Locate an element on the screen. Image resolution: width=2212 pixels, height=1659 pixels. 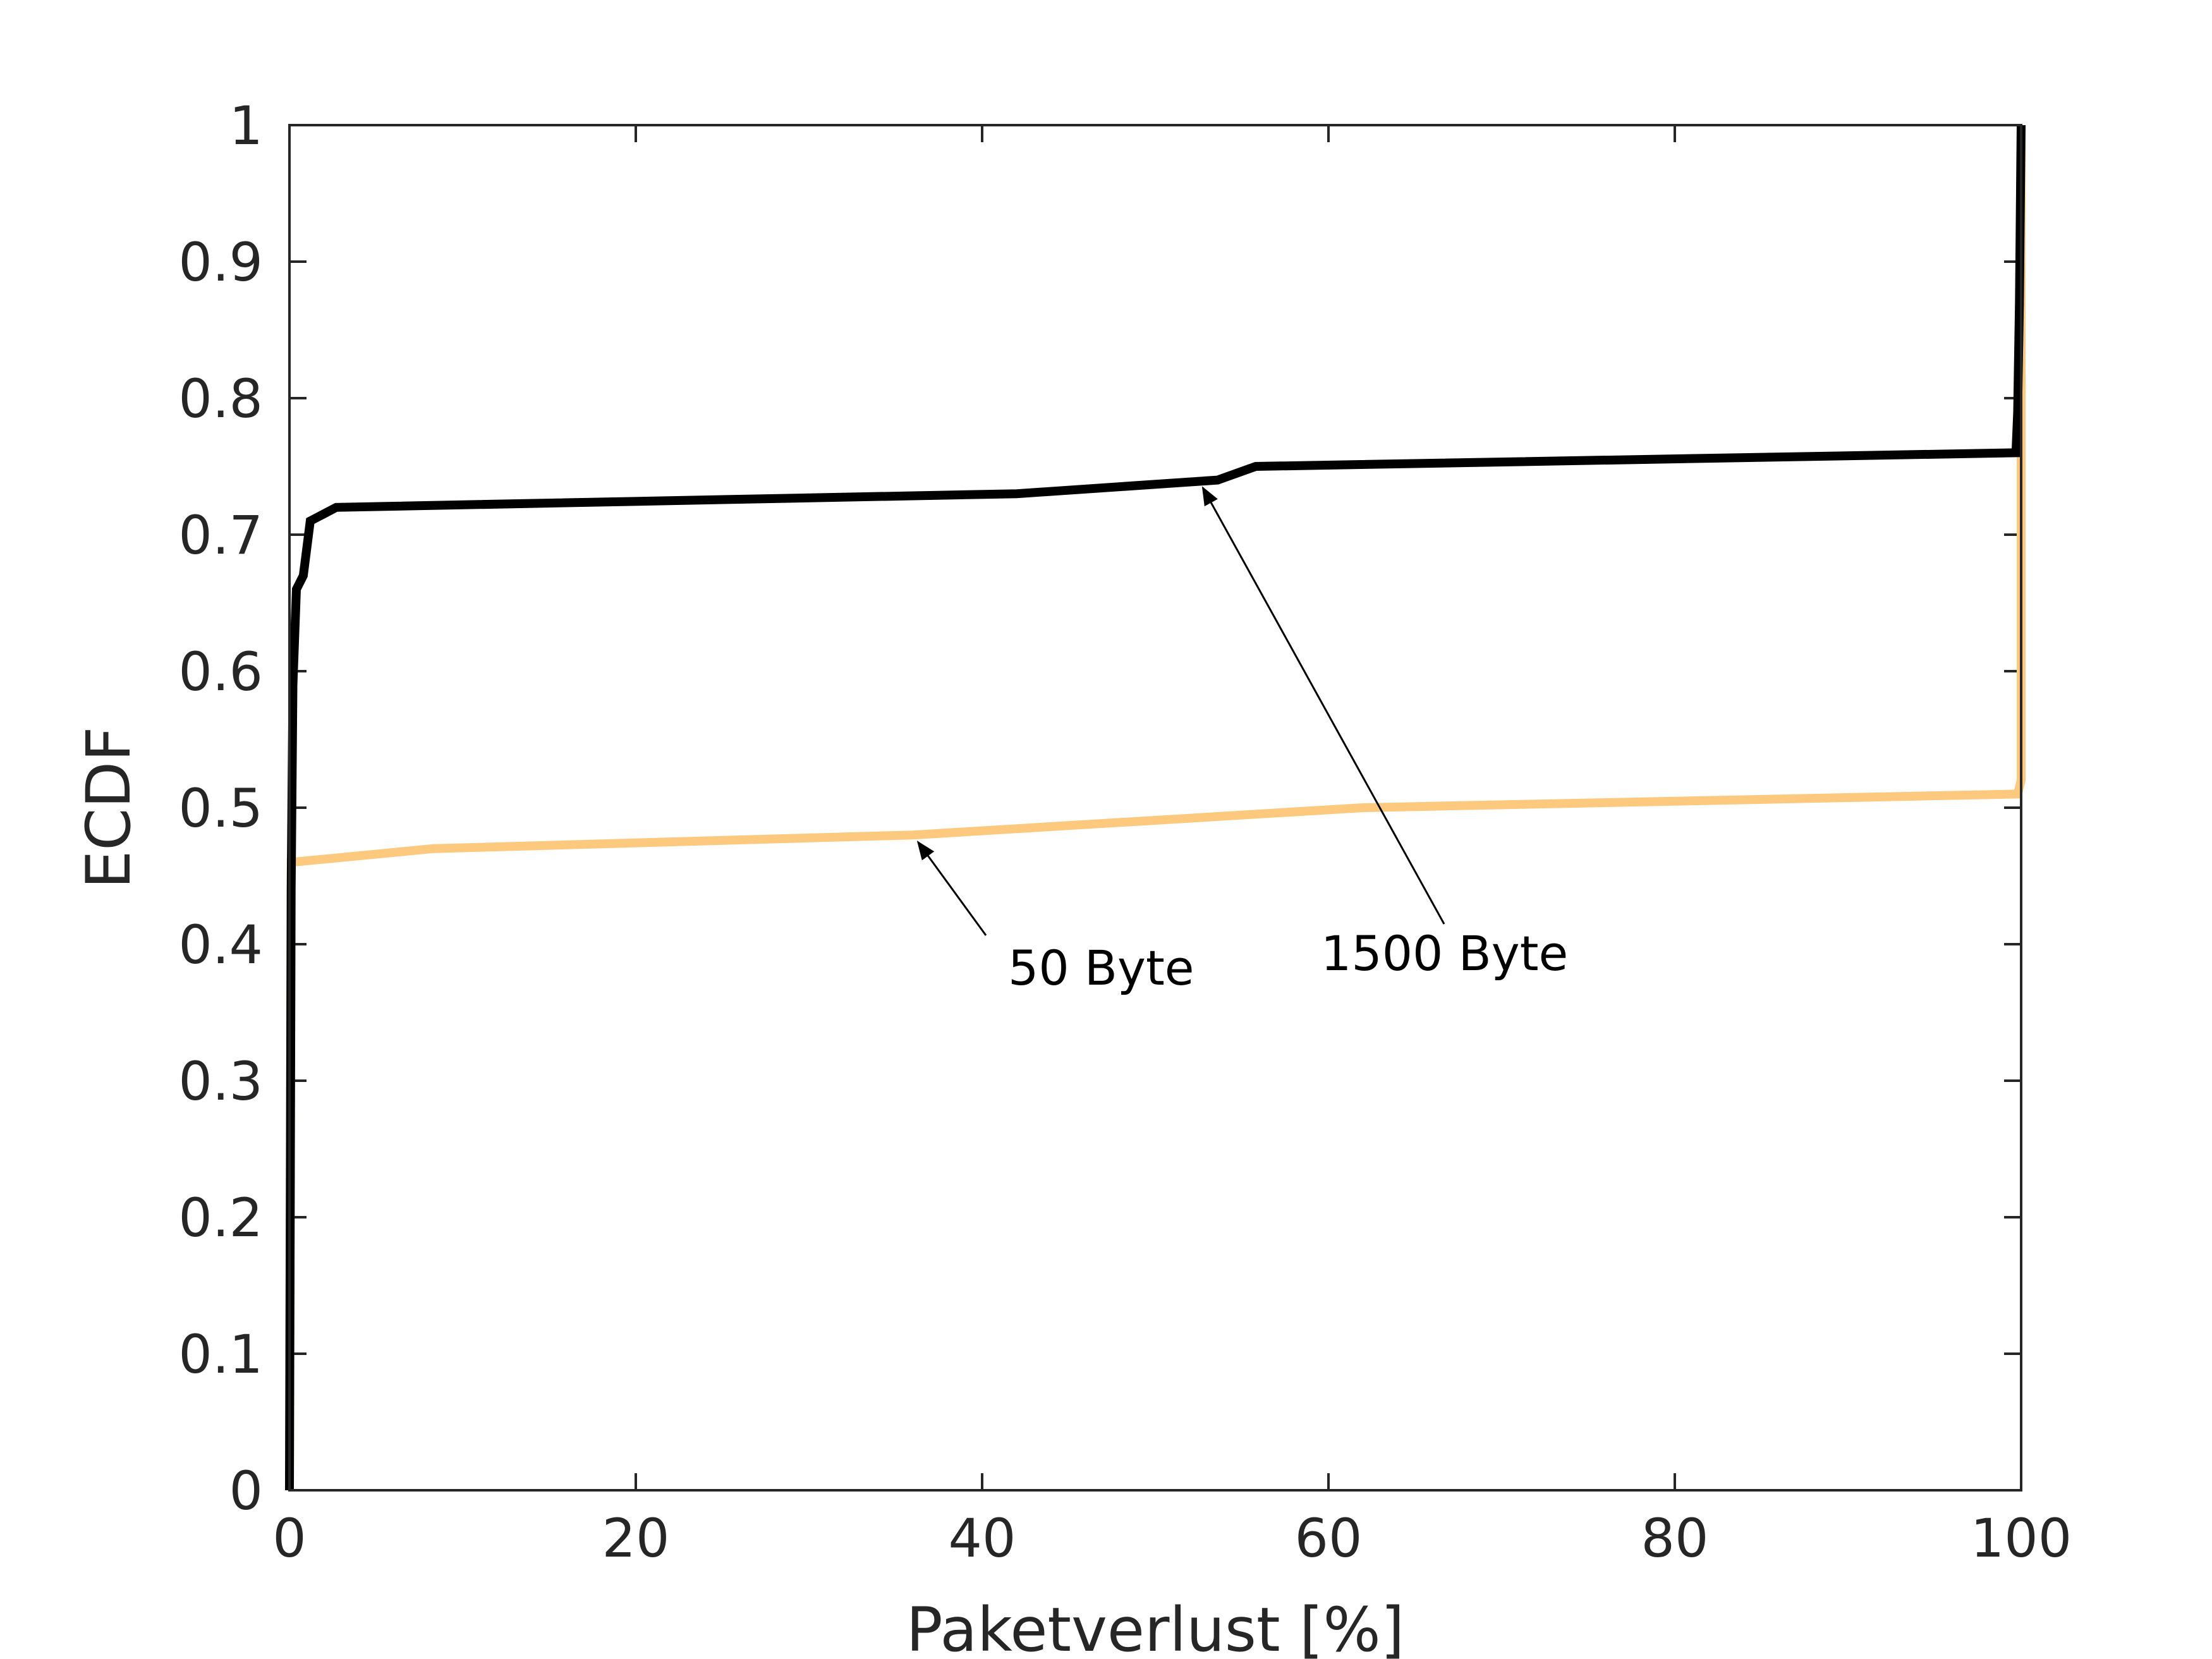
y-tick-label: 0.1 is located at coordinates (221, 1354).